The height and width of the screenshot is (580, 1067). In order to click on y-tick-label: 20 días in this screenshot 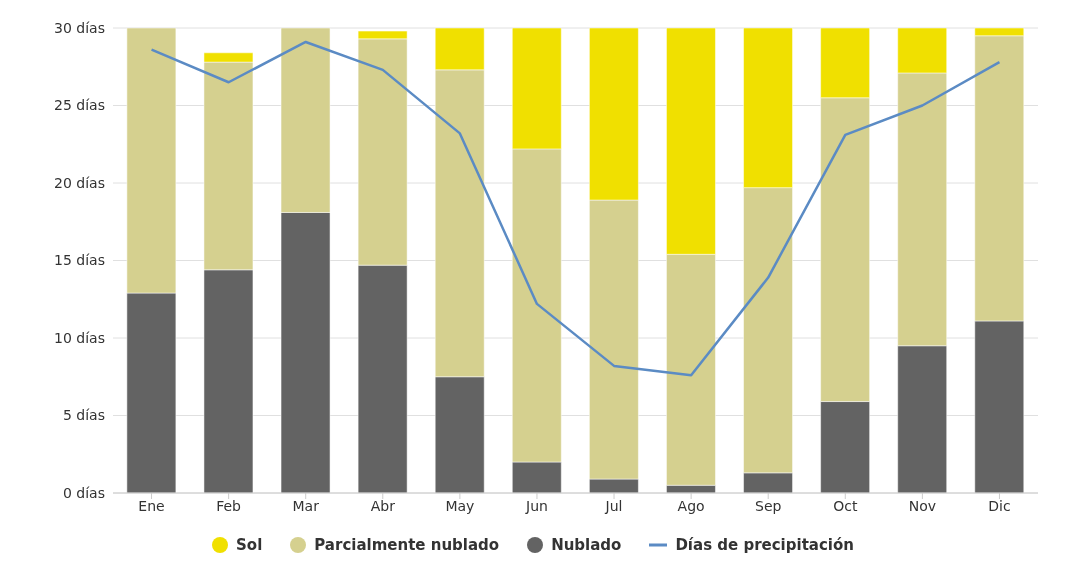, I will do `click(79, 182)`.